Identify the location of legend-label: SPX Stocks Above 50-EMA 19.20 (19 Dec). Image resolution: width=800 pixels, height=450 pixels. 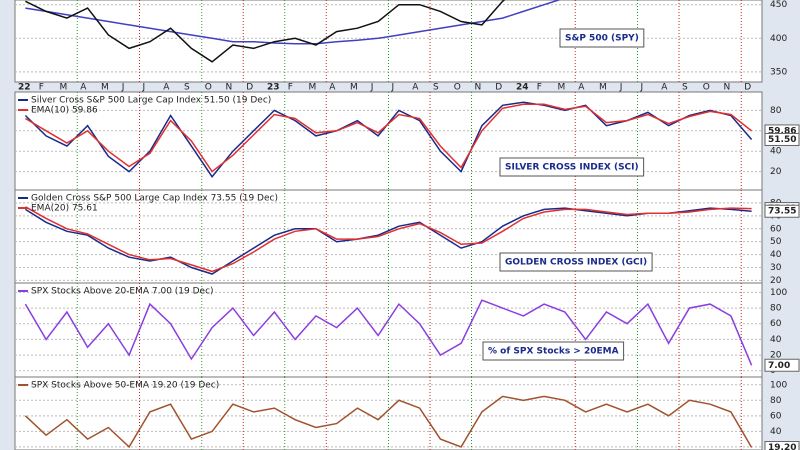
(125, 386).